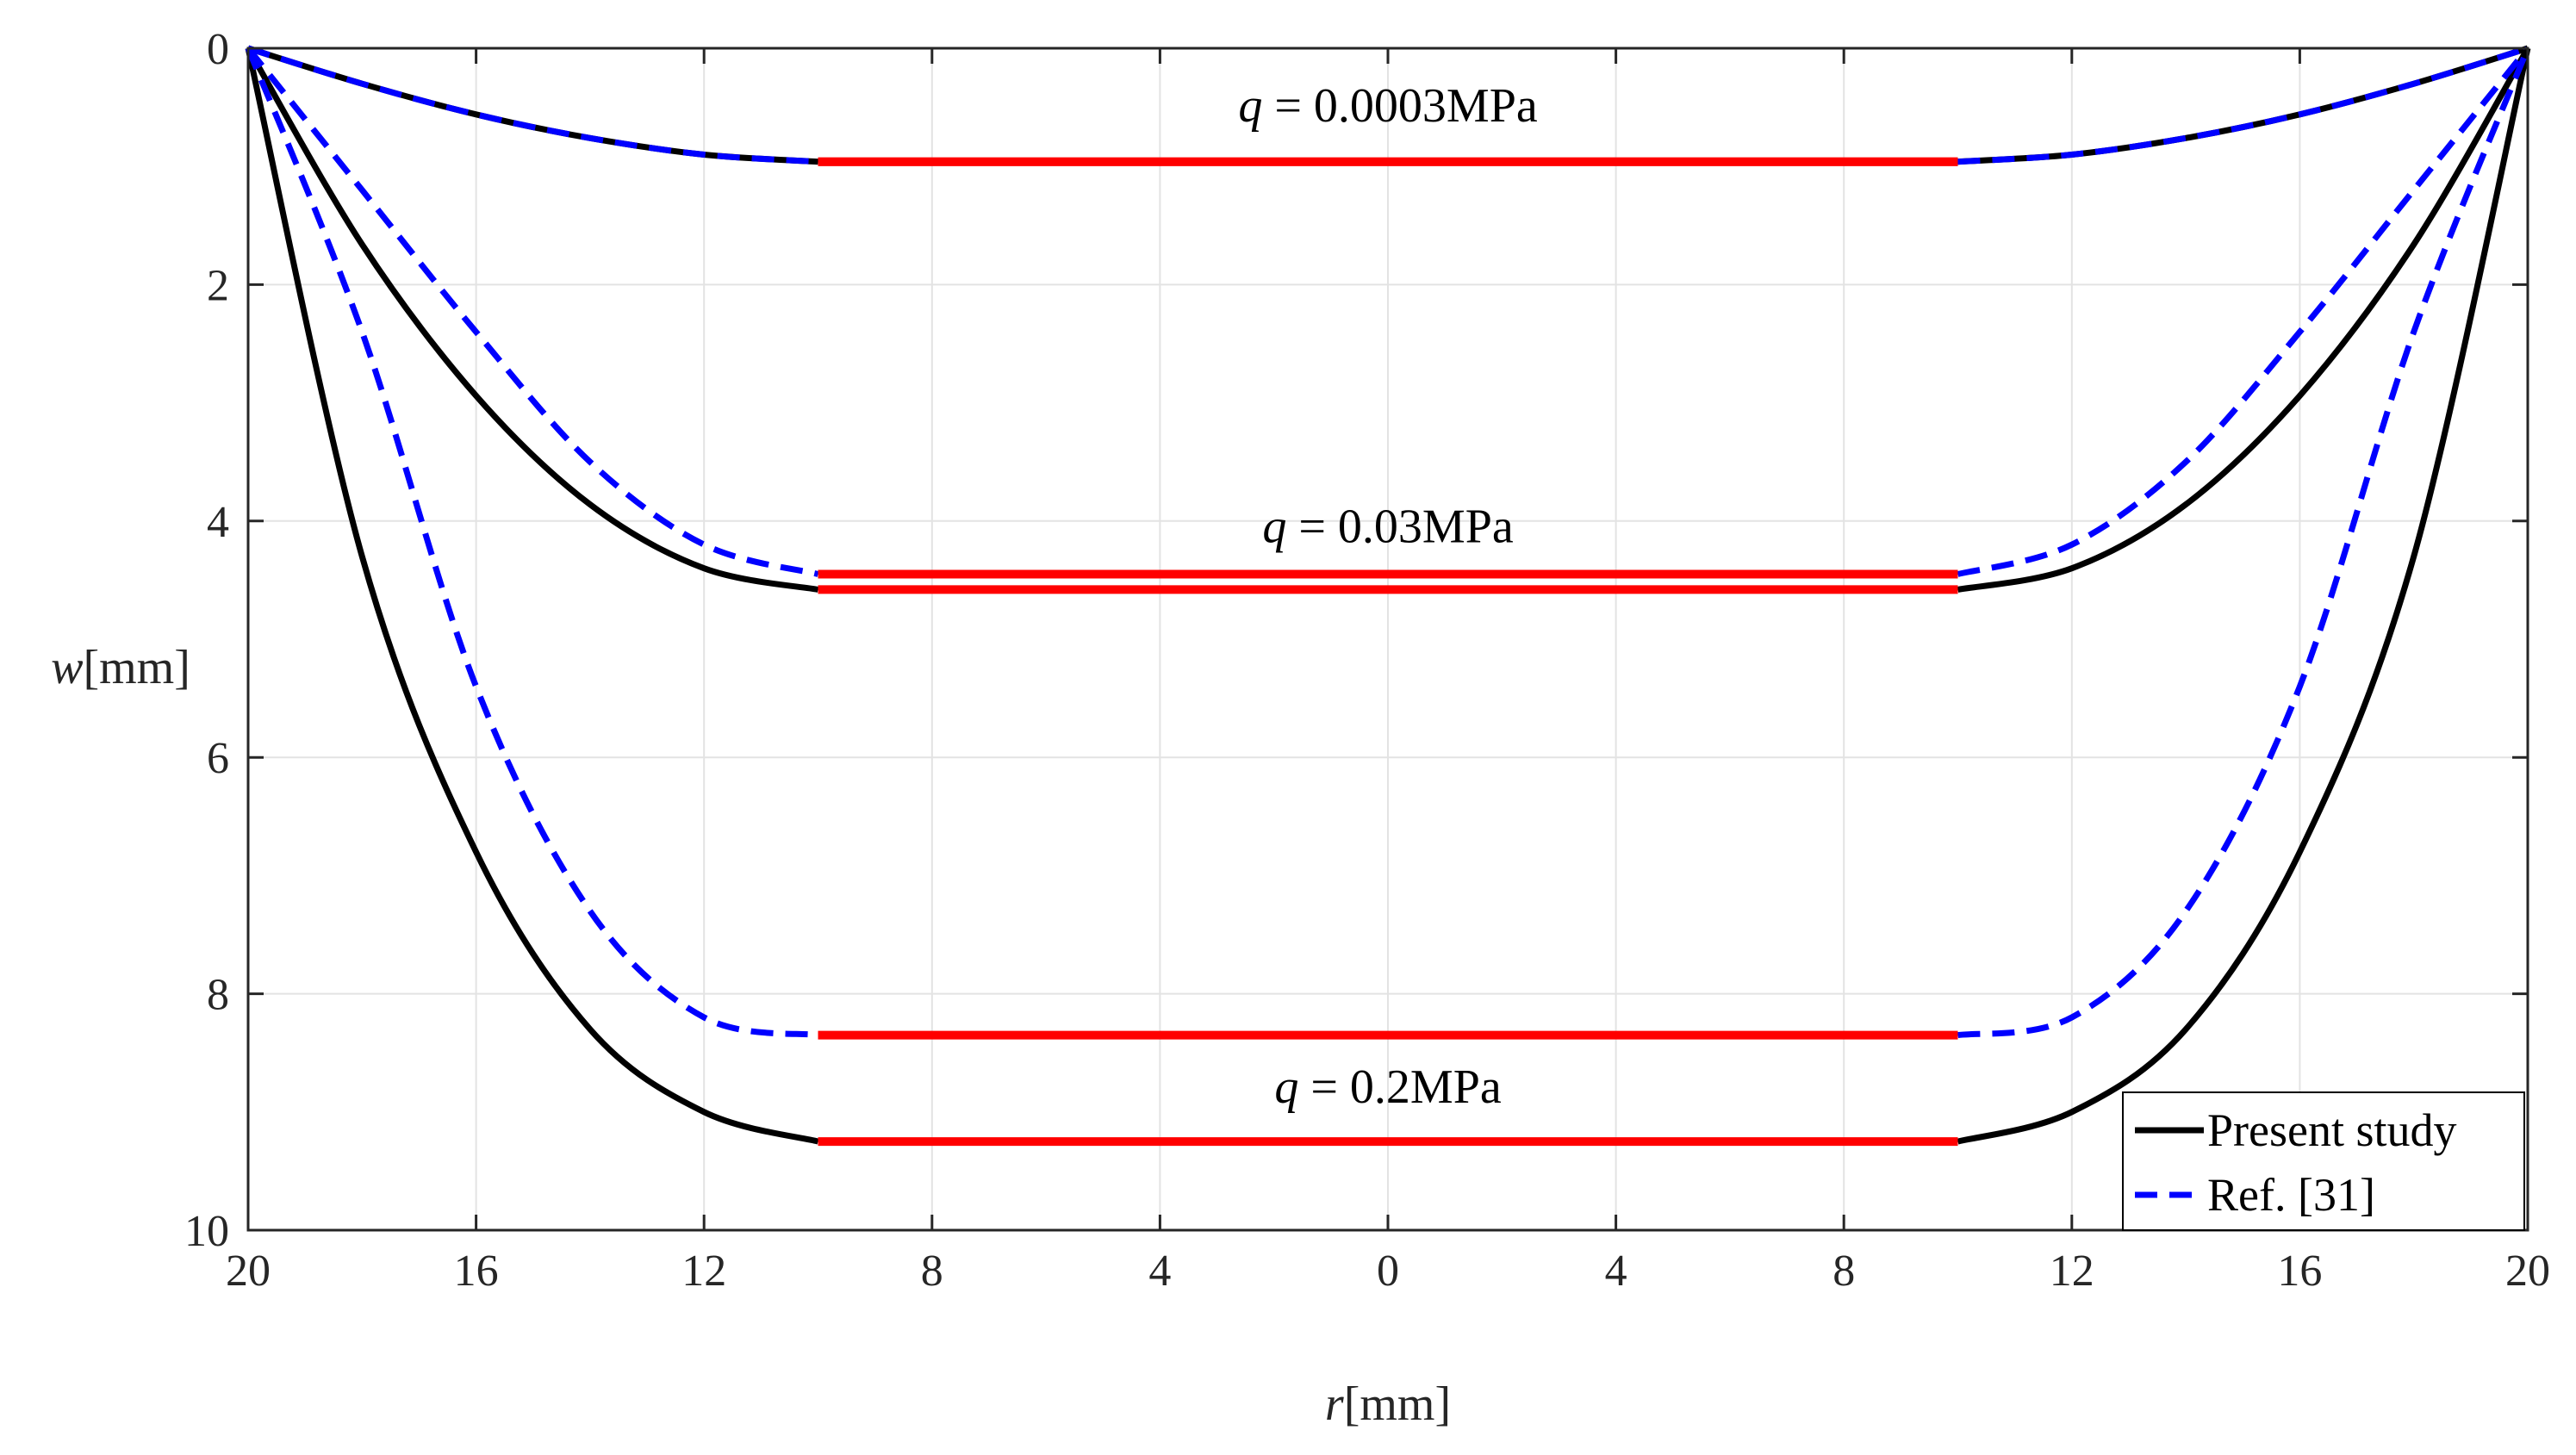 This screenshot has width=2576, height=1455. Describe the element at coordinates (218, 996) in the screenshot. I see `y-tick-label: 8` at that location.